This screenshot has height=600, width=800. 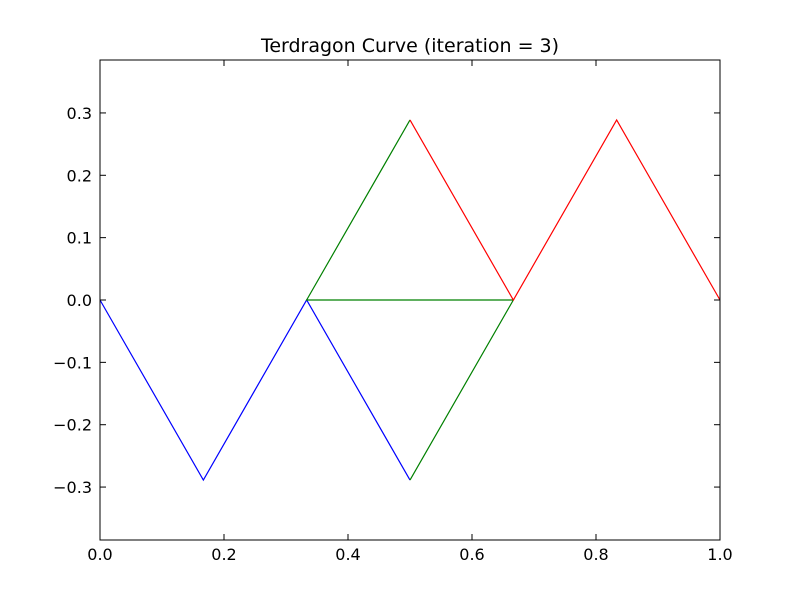 What do you see at coordinates (347, 554) in the screenshot?
I see `x-tick-label: 0.4` at bounding box center [347, 554].